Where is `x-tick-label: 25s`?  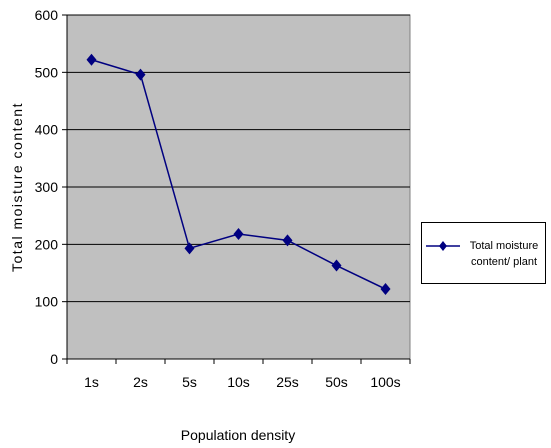 x-tick-label: 25s is located at coordinates (287, 382).